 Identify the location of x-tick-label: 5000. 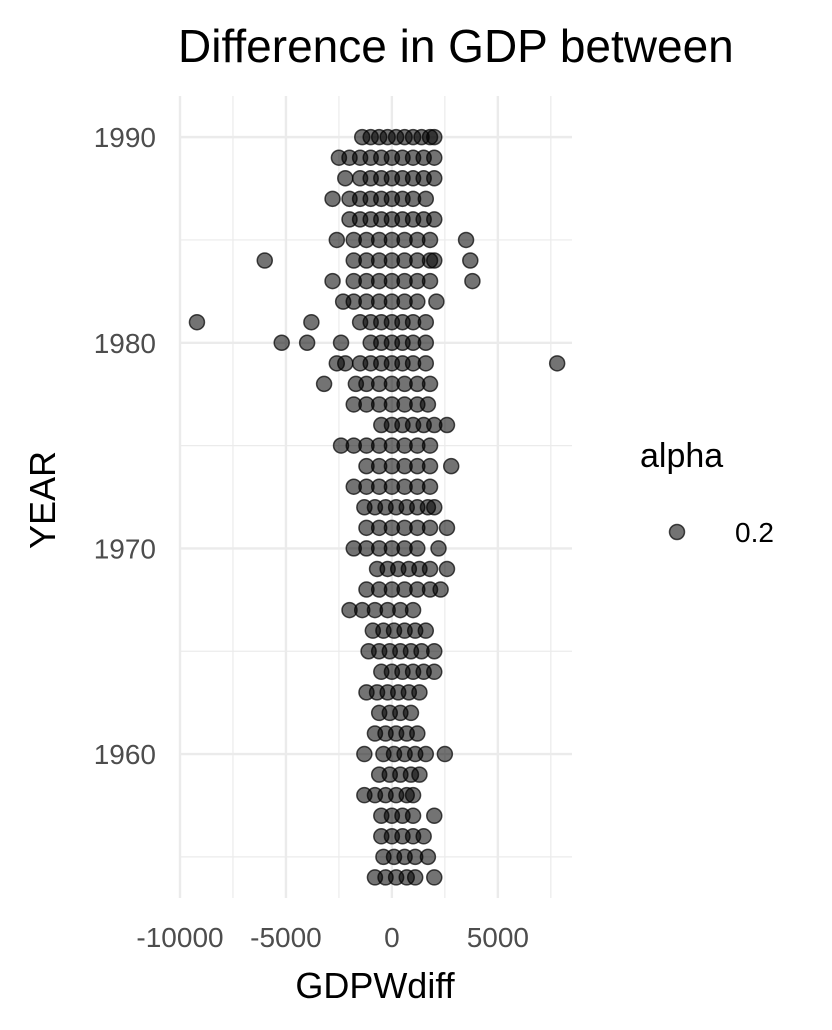
(498, 937).